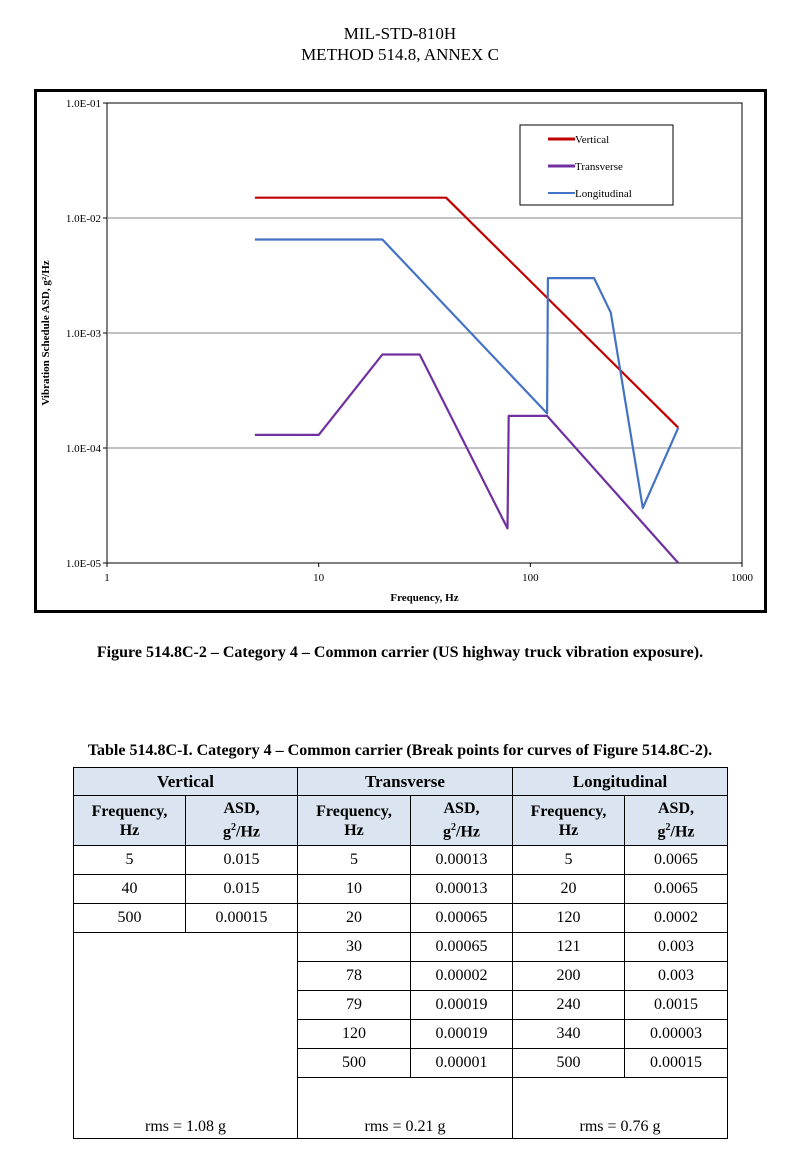  I want to click on transverse-frequency: 79, so click(354, 1005).